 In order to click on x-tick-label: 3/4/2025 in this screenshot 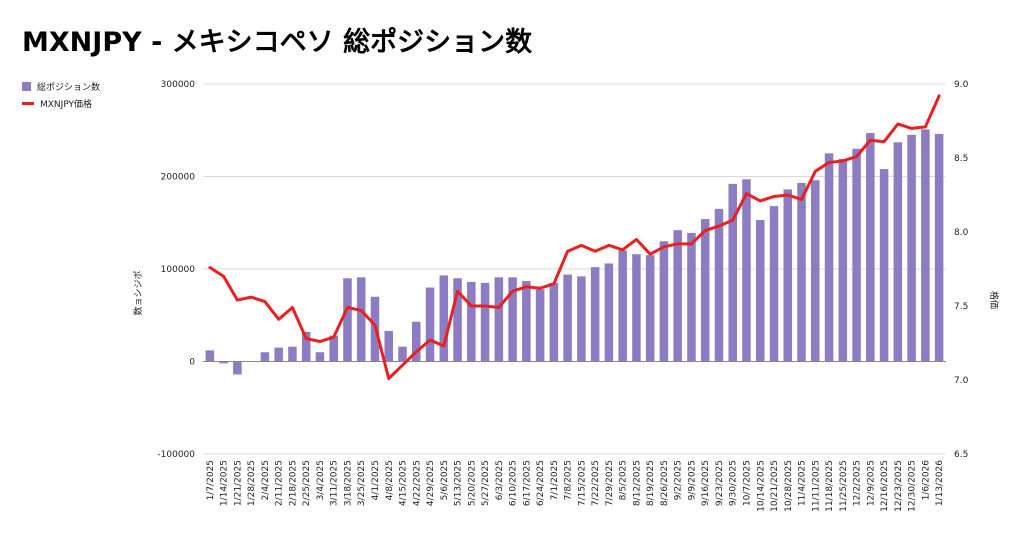, I will do `click(321, 480)`.